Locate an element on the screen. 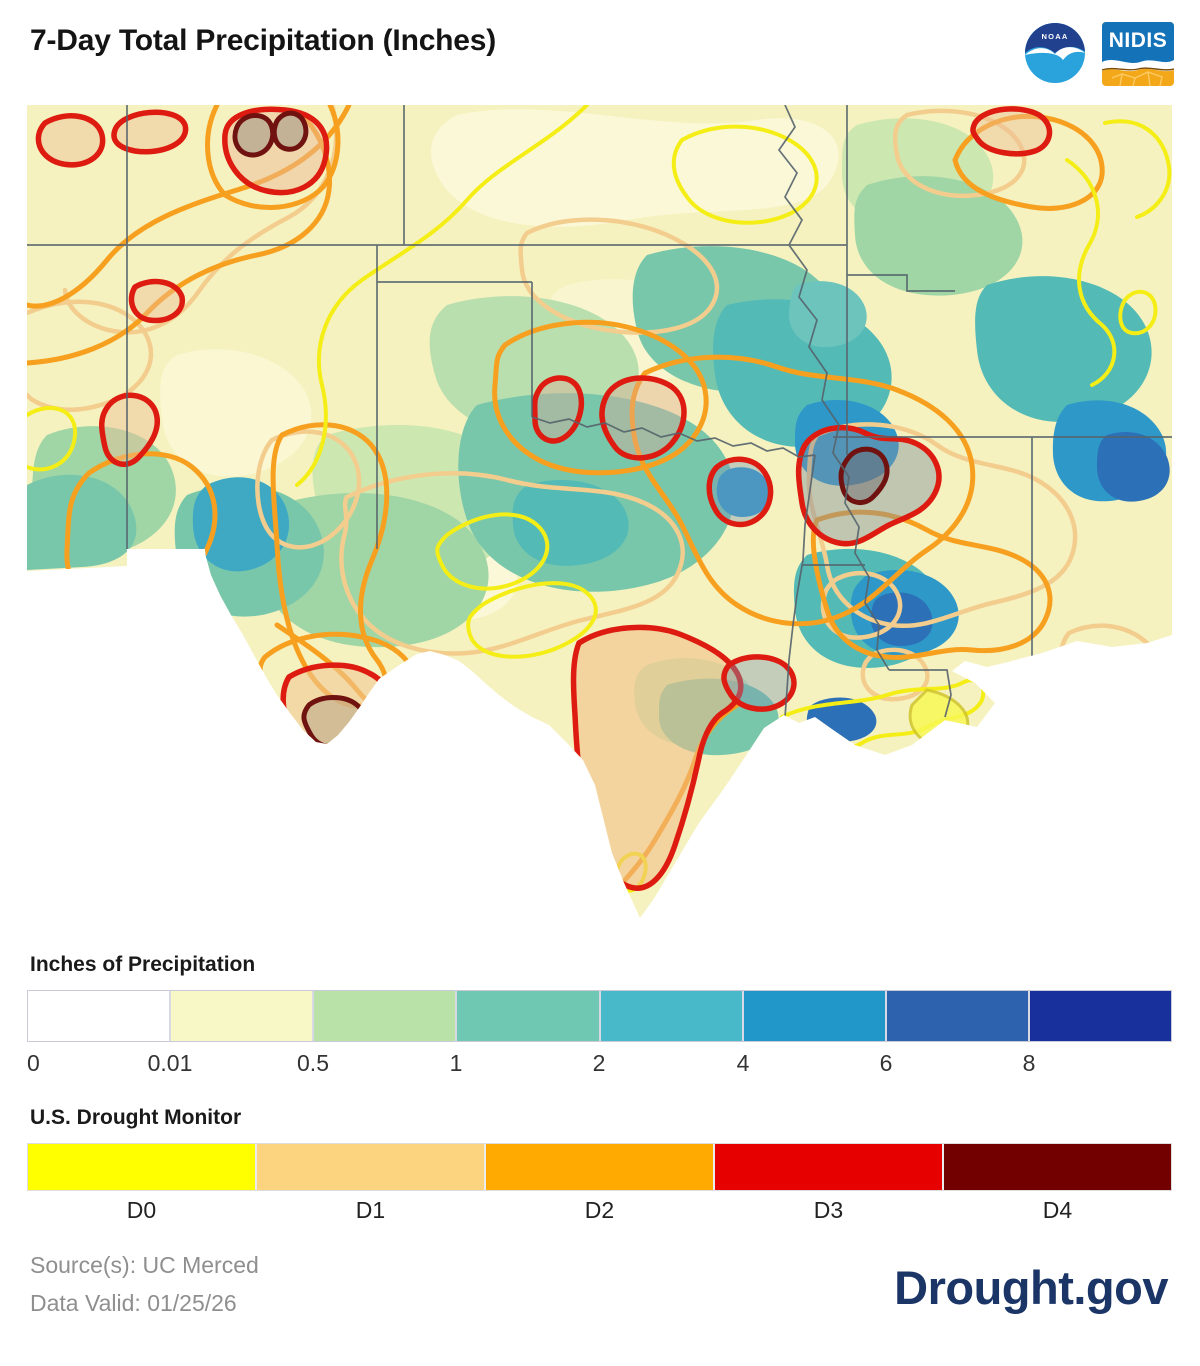 Image resolution: width=1200 pixels, height=1366 pixels. noaa-logo-text: NOAA is located at coordinates (1055, 36).